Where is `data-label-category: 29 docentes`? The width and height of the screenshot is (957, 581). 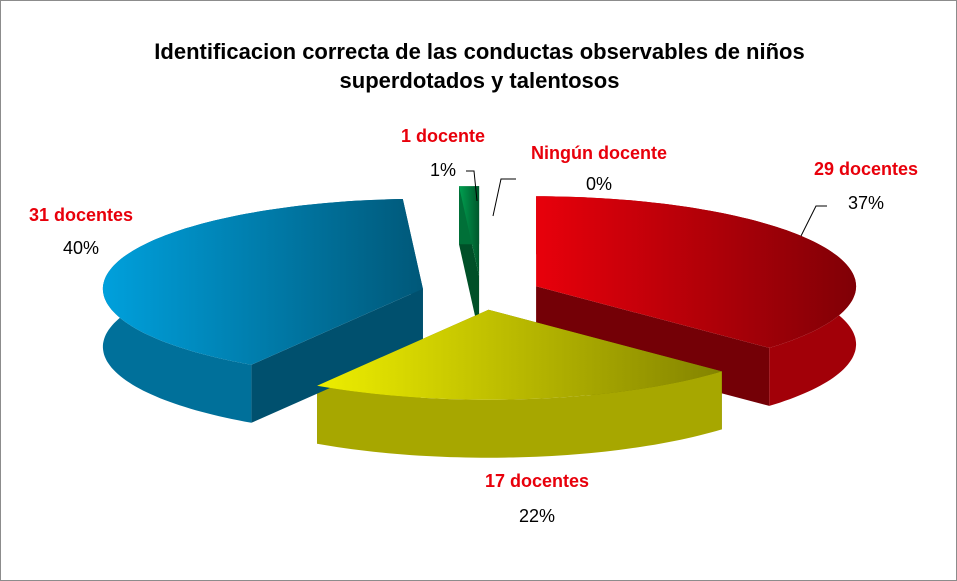
data-label-category: 29 docentes is located at coordinates (866, 169).